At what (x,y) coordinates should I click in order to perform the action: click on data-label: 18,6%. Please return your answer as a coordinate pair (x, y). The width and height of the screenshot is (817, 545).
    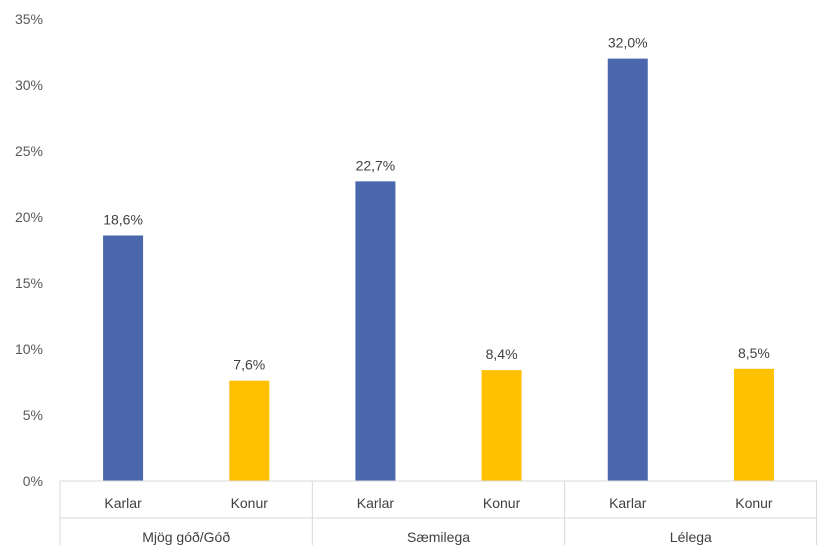
    Looking at the image, I should click on (123, 219).